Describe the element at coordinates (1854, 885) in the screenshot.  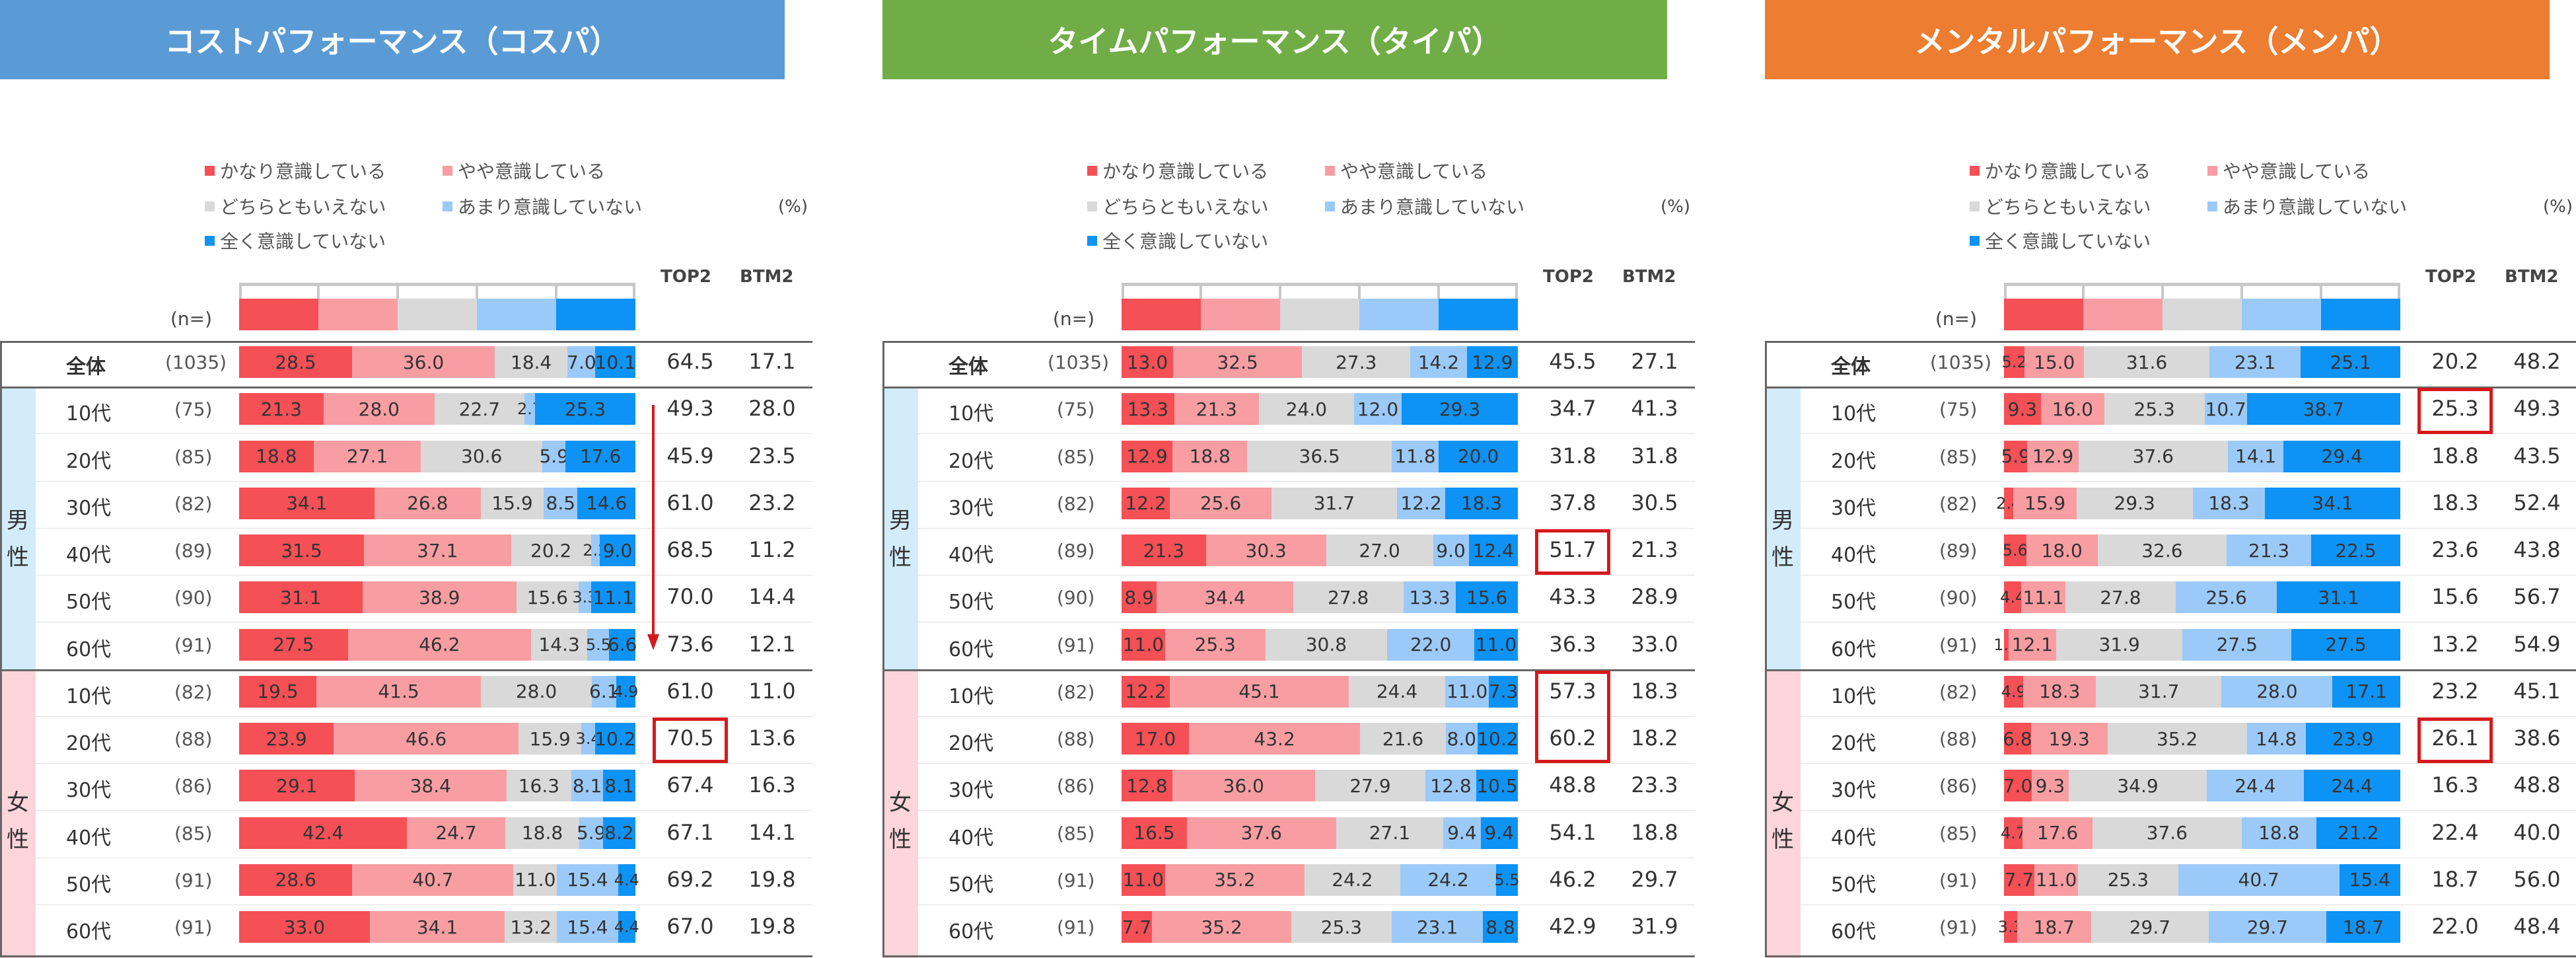
I see `row-label: 50代` at that location.